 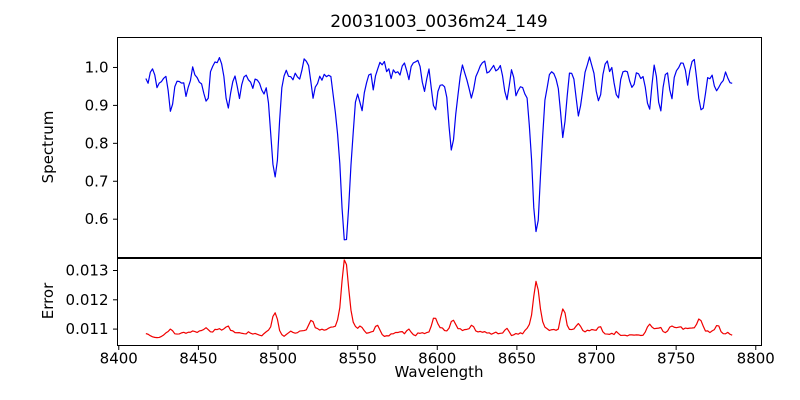 I want to click on x-tick-label: 8800, so click(x=756, y=359).